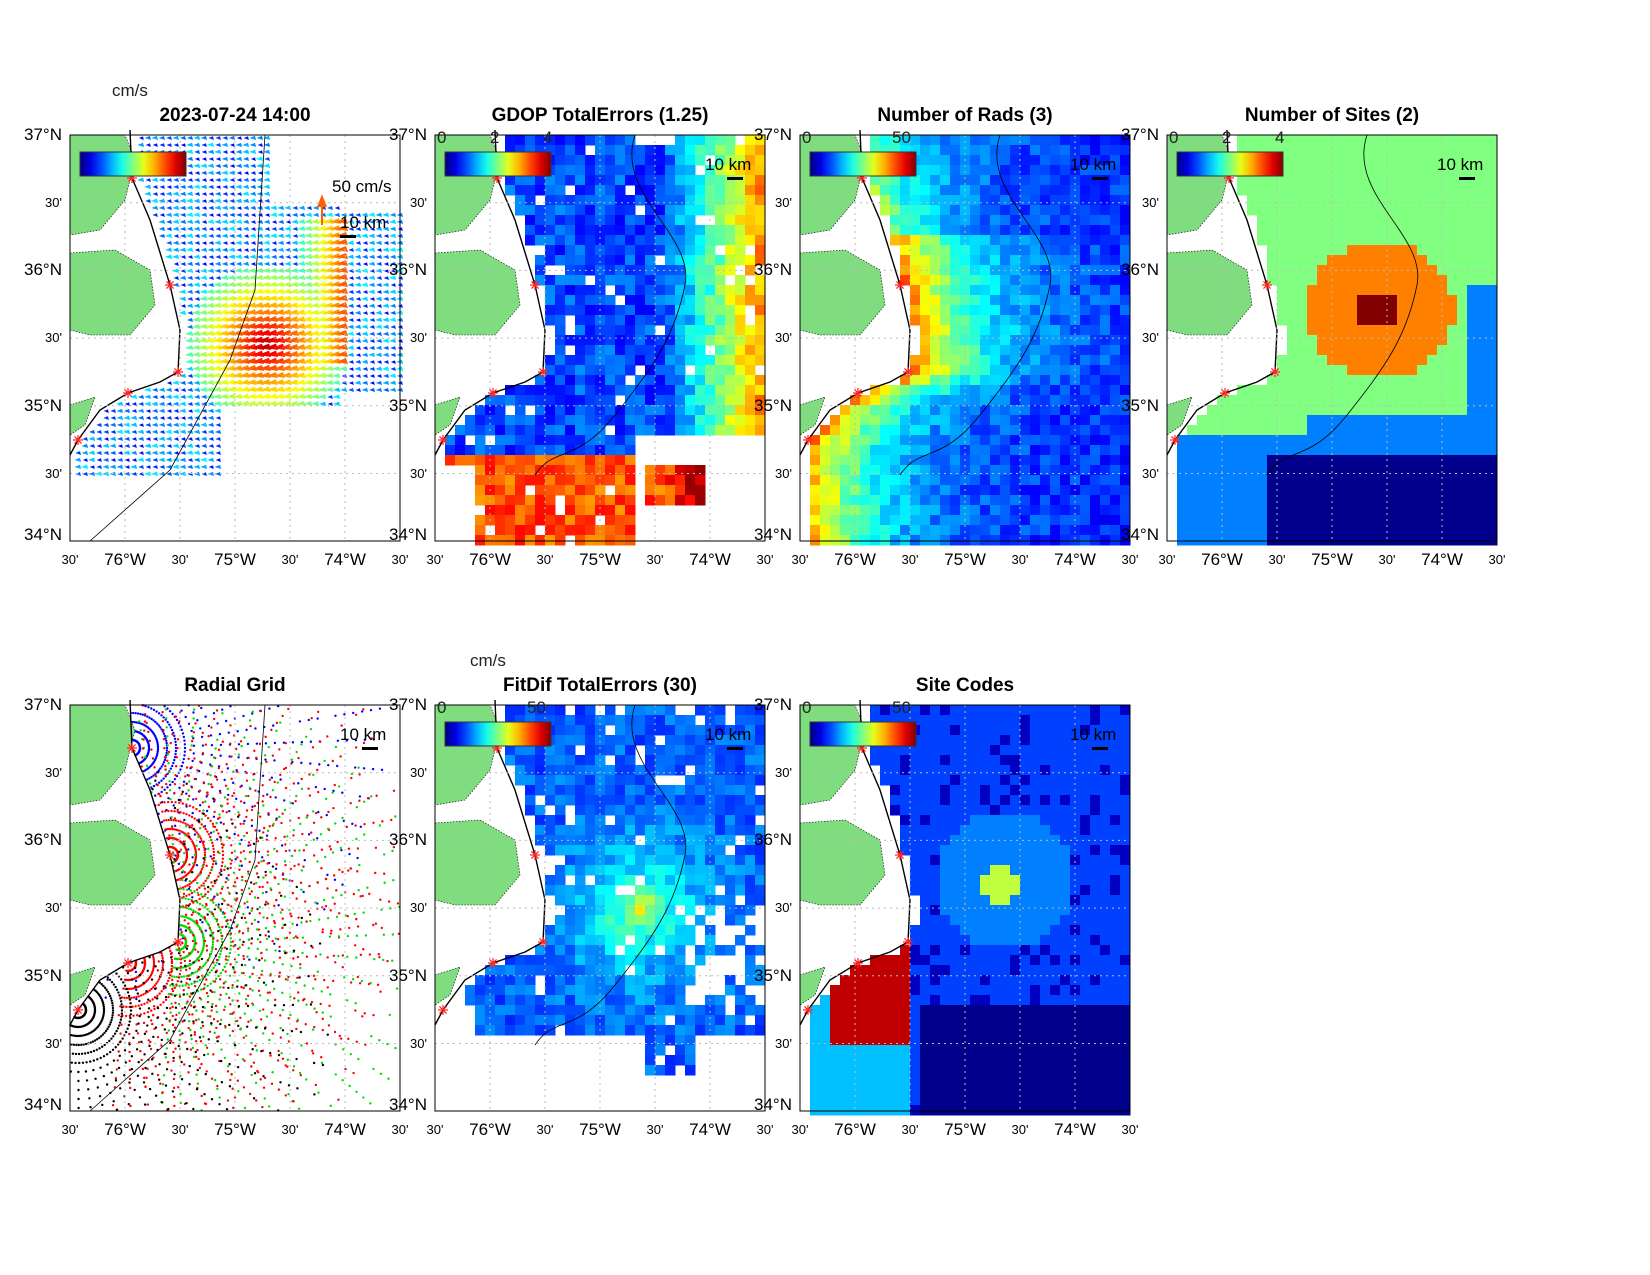 Image resolution: width=1650 pixels, height=1275 pixels. Describe the element at coordinates (53, 202) in the screenshot. I see `y-tick-label: 30'` at that location.